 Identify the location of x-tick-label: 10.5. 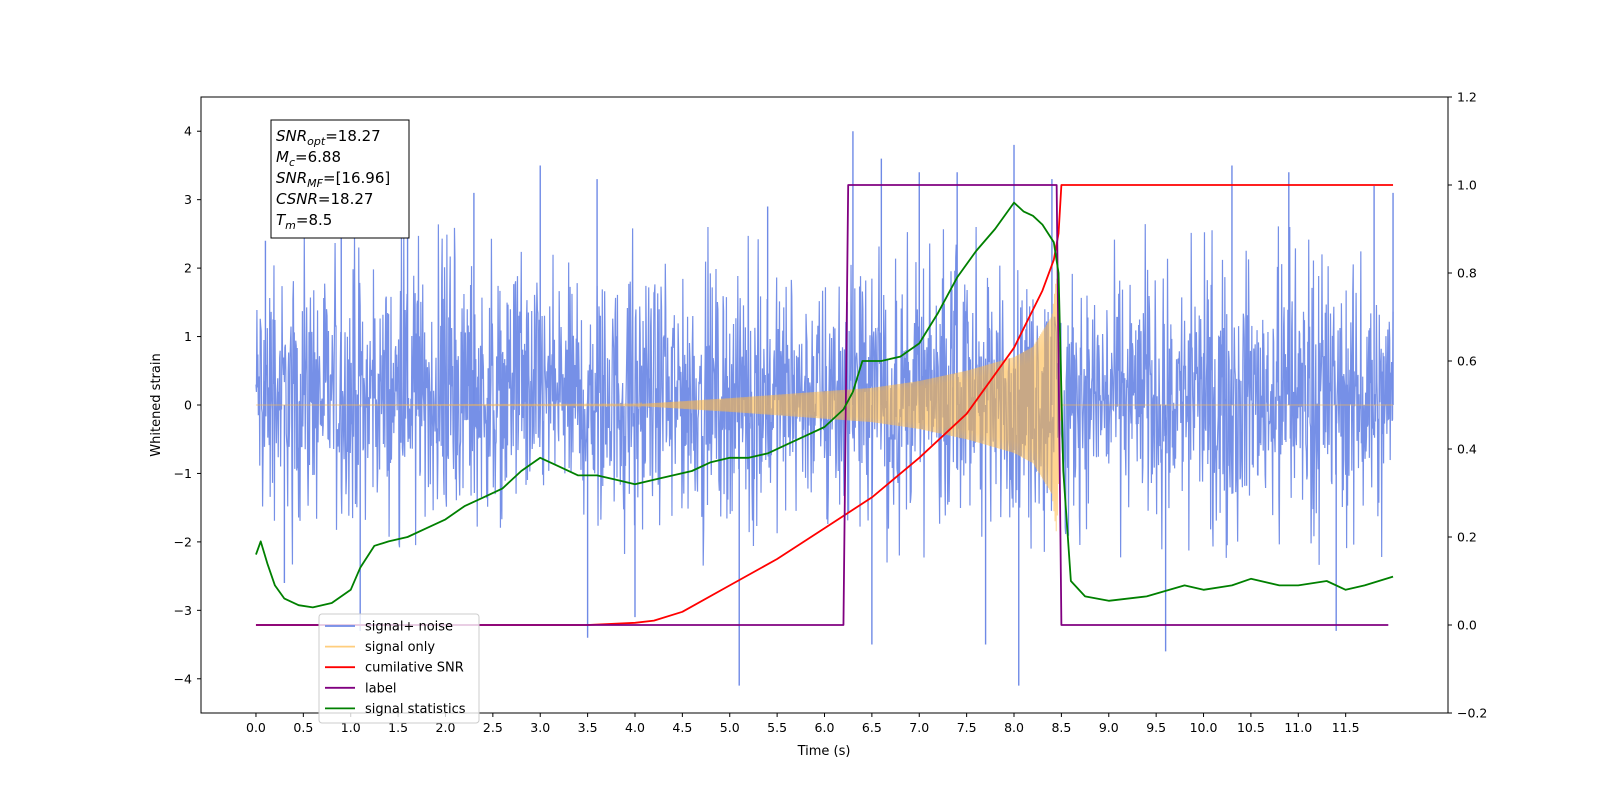
(1251, 727).